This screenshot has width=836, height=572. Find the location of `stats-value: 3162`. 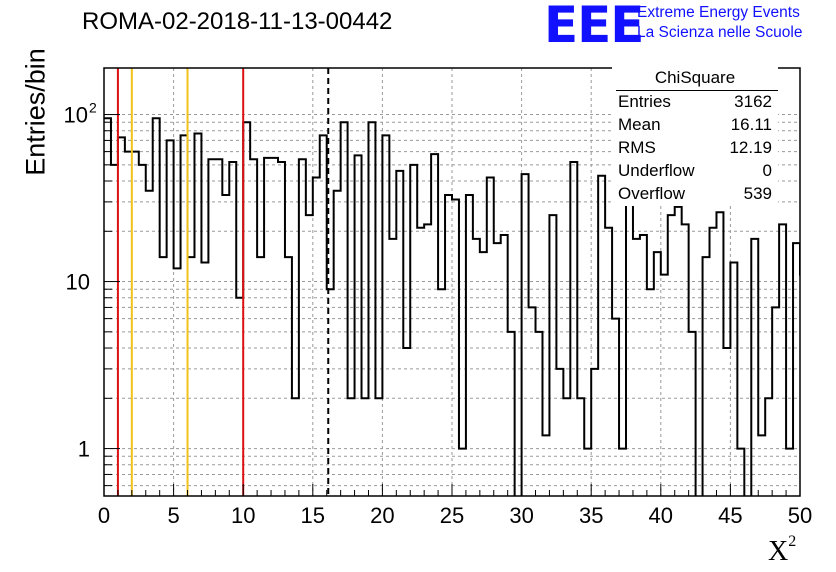

stats-value: 3162 is located at coordinates (753, 101).